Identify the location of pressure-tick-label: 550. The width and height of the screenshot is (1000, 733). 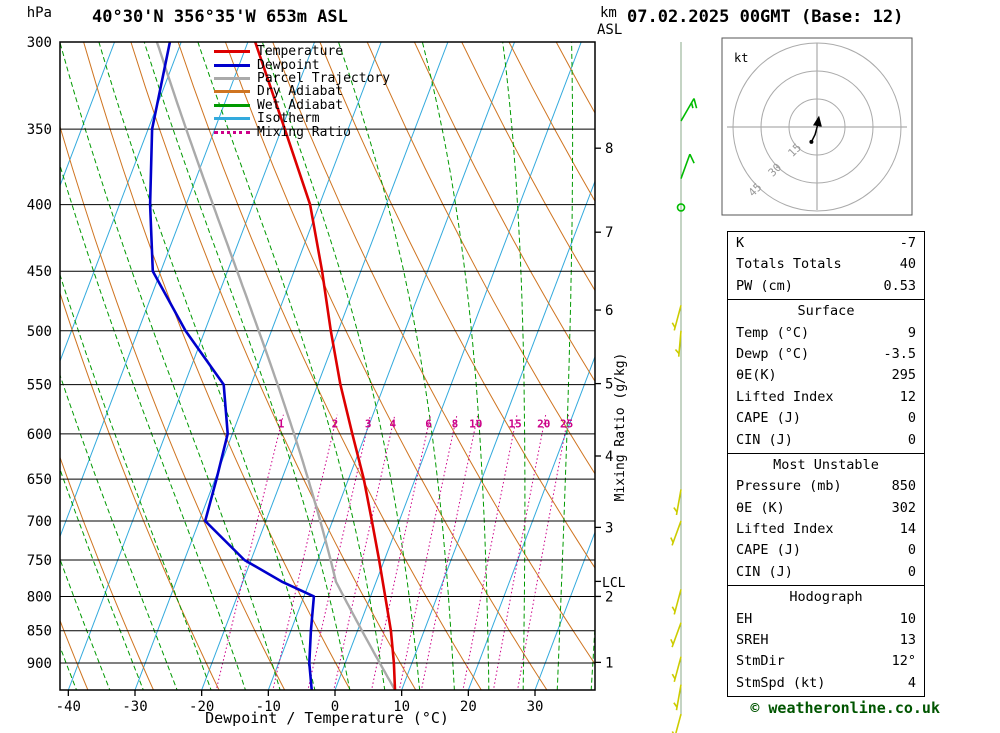
(39, 386).